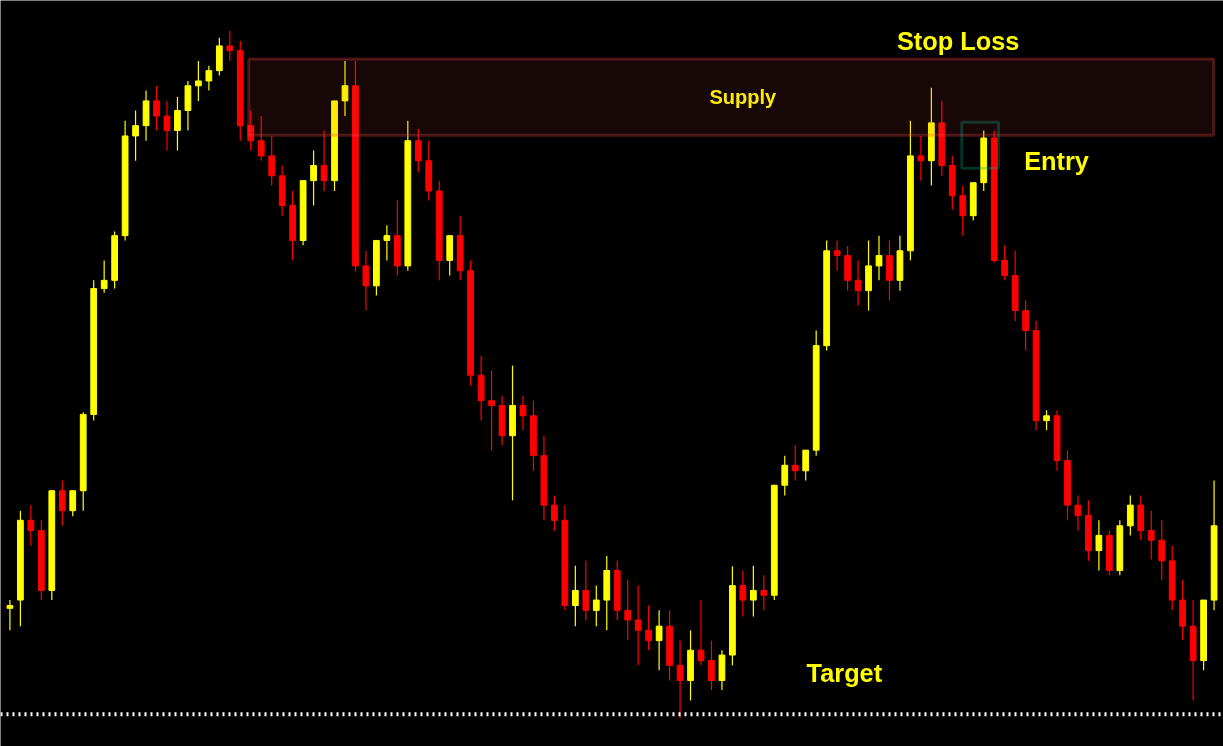 The width and height of the screenshot is (1223, 746). I want to click on annotation: Entry, so click(1056, 161).